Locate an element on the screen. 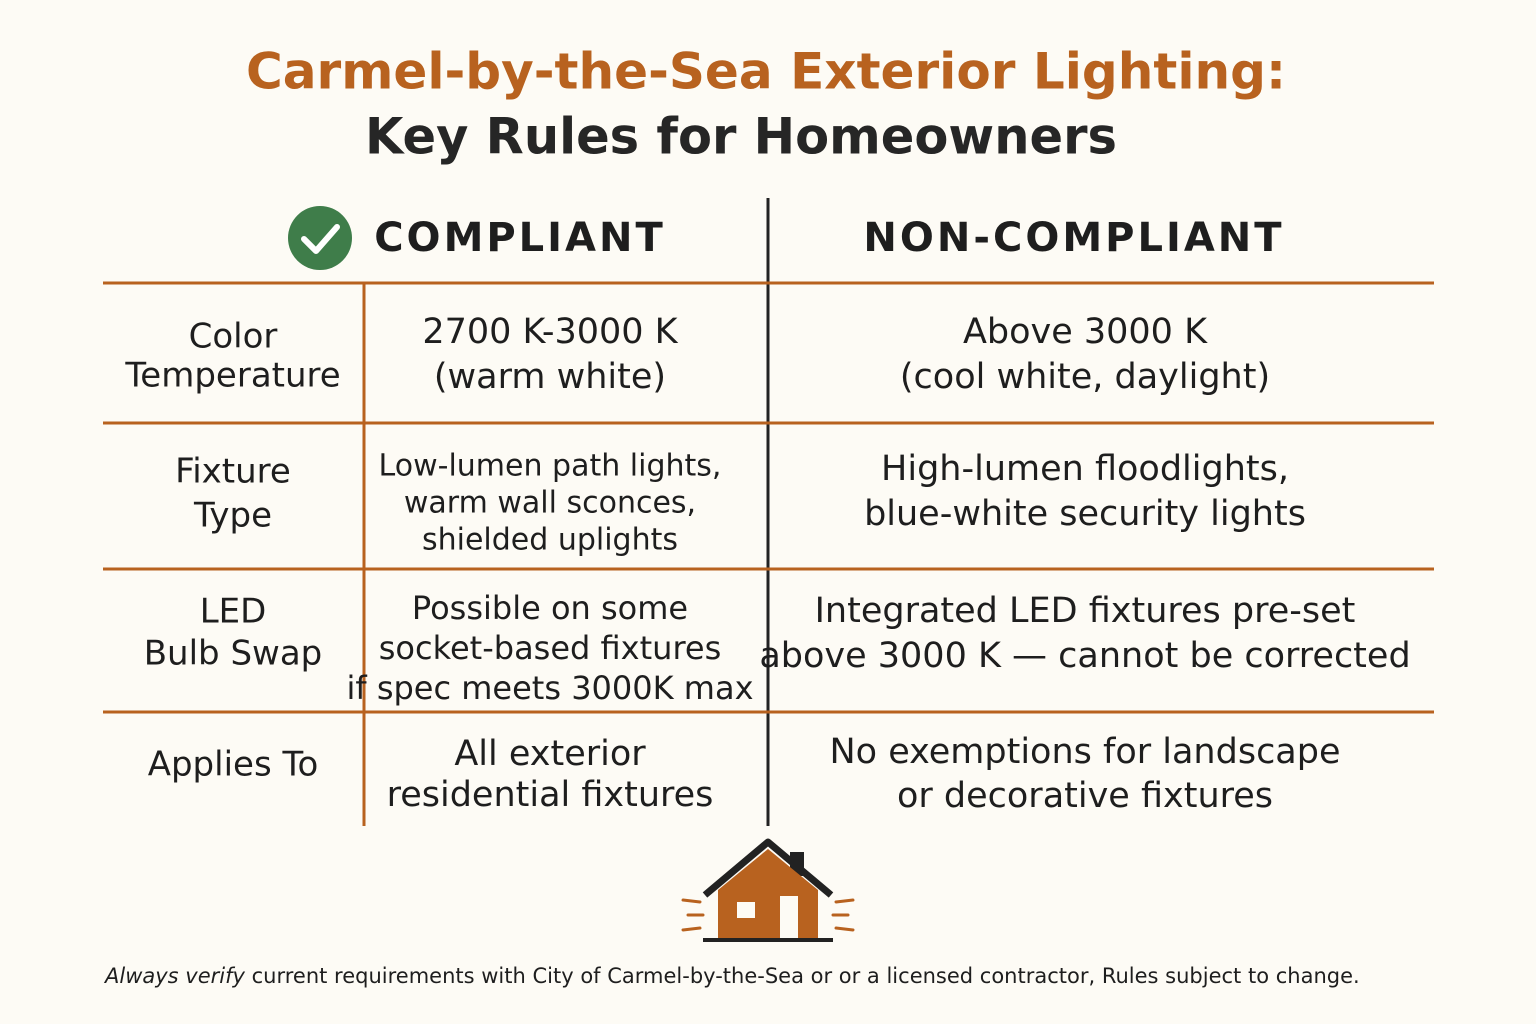 The image size is (1536, 1024). row-label: Applies To is located at coordinates (233, 765).